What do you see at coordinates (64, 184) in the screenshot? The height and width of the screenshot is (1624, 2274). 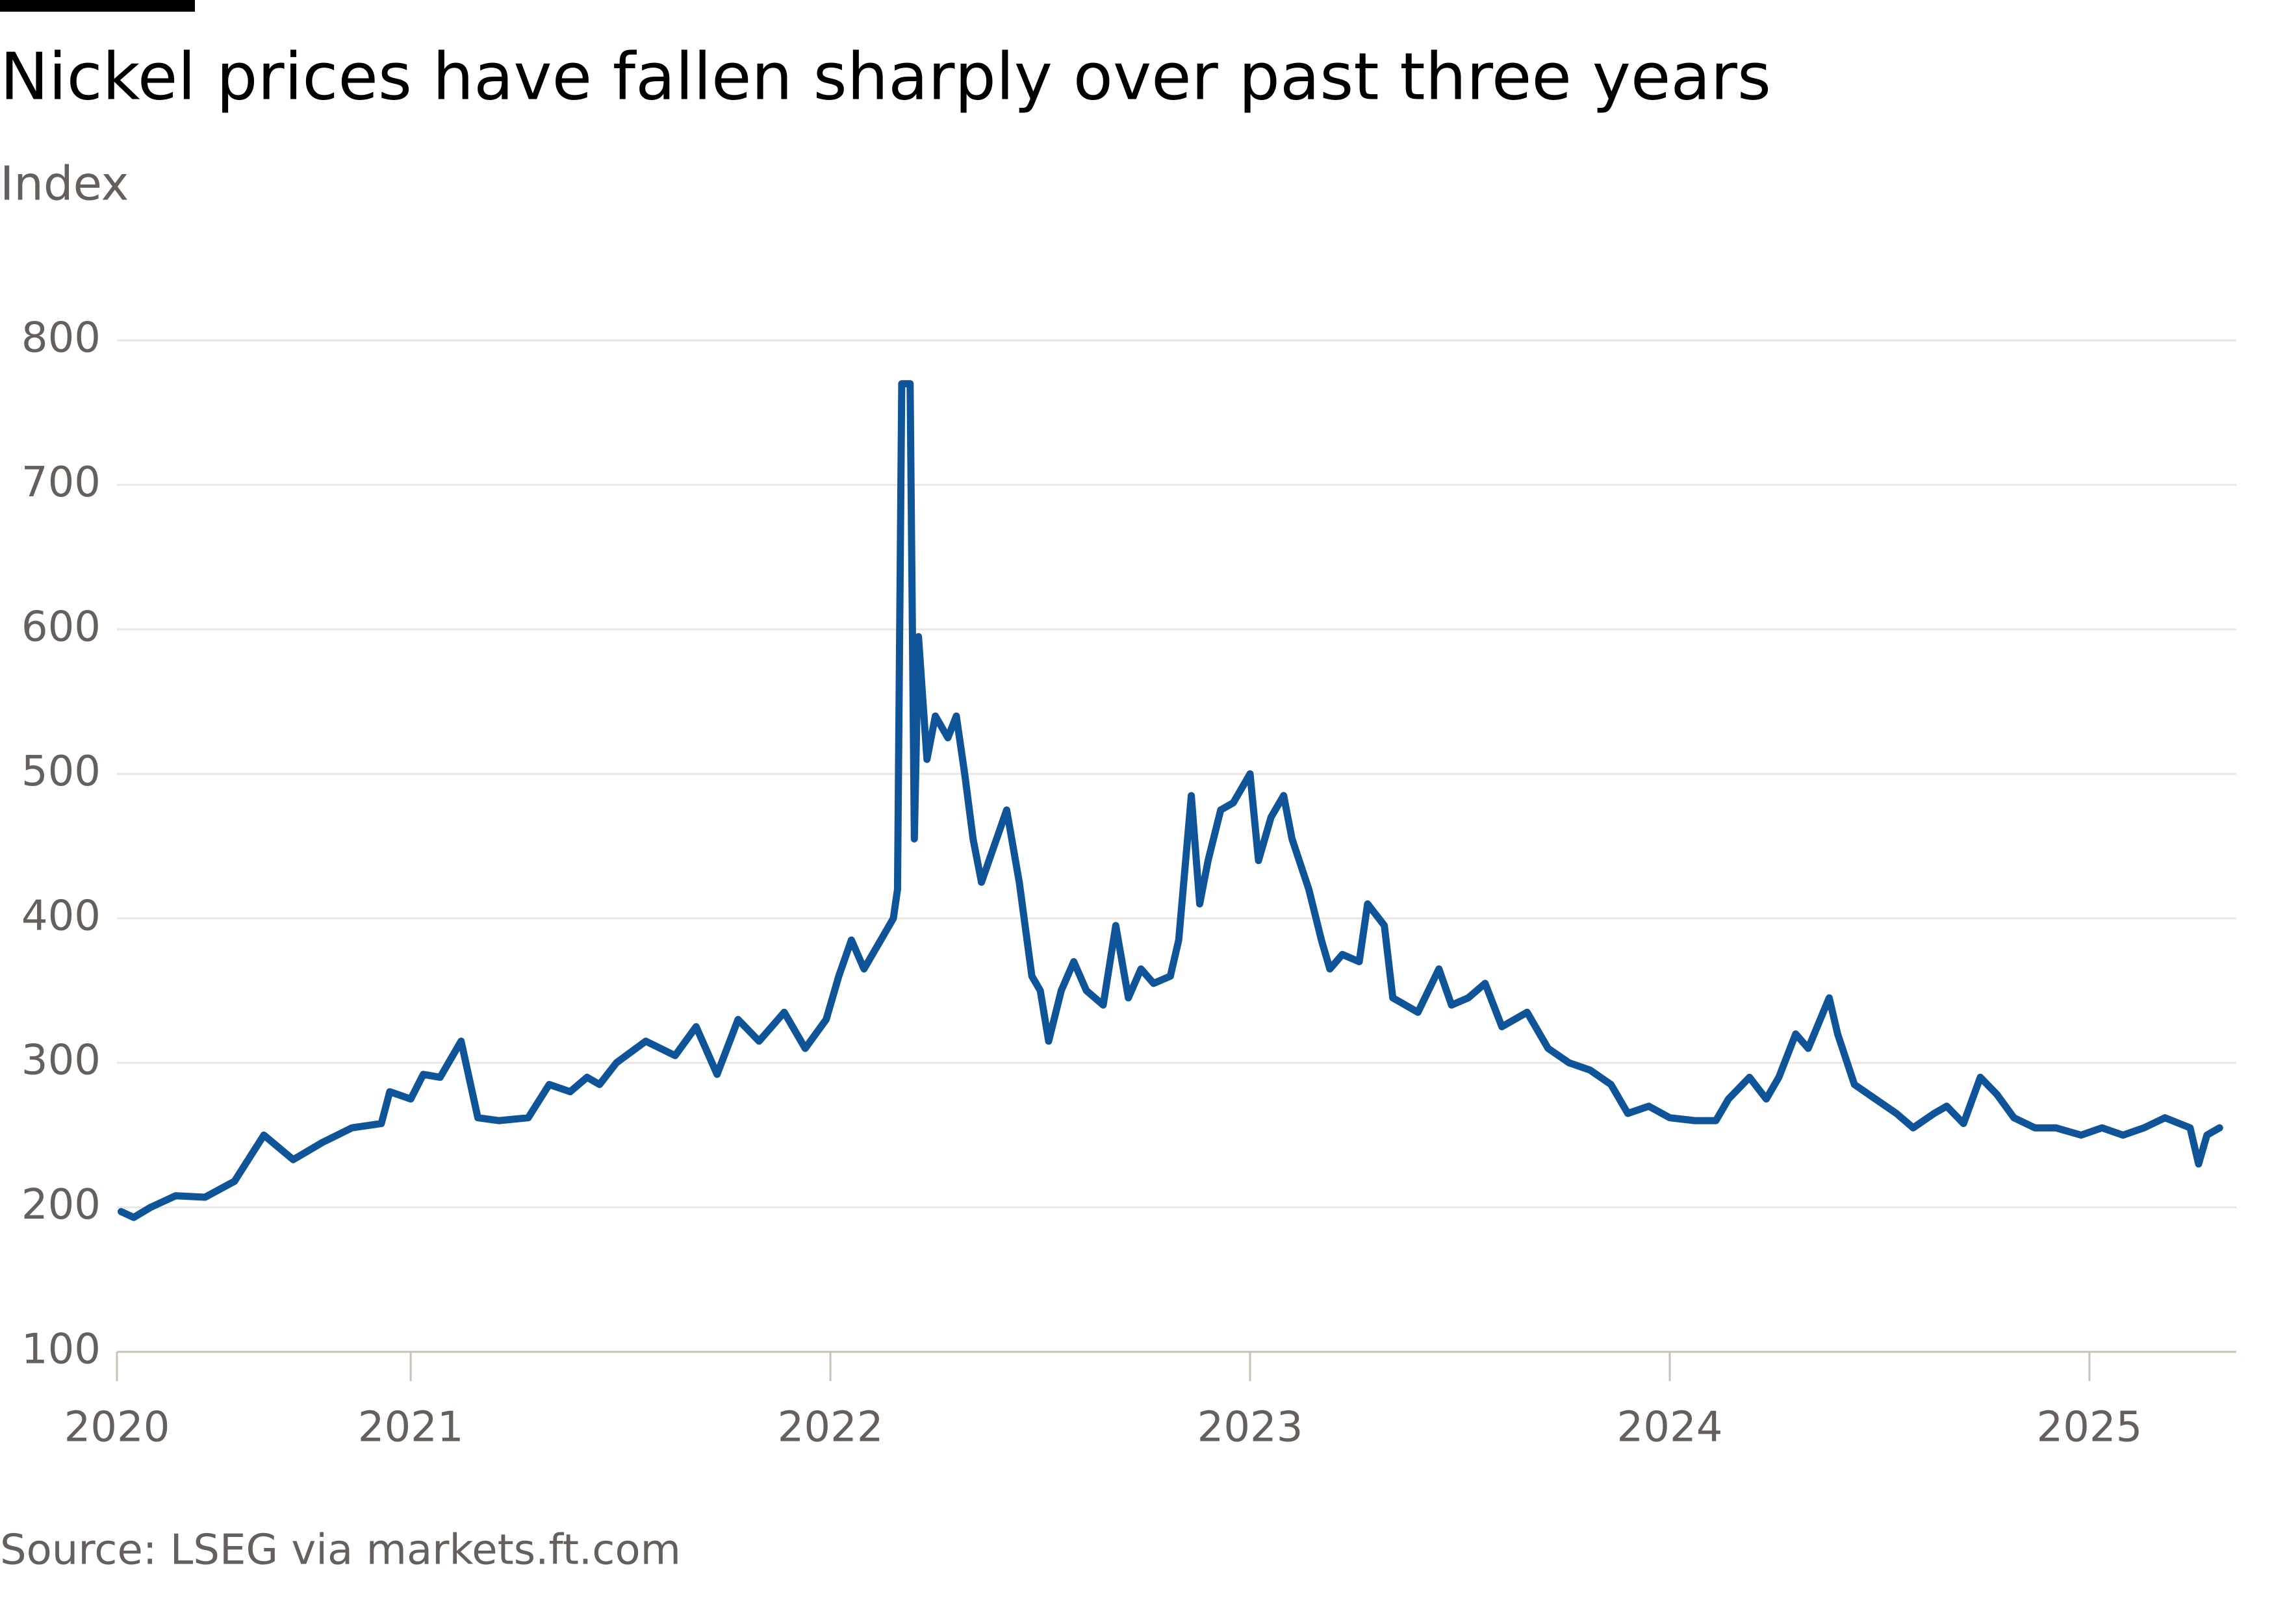 I see `chart-subtitle: Index` at bounding box center [64, 184].